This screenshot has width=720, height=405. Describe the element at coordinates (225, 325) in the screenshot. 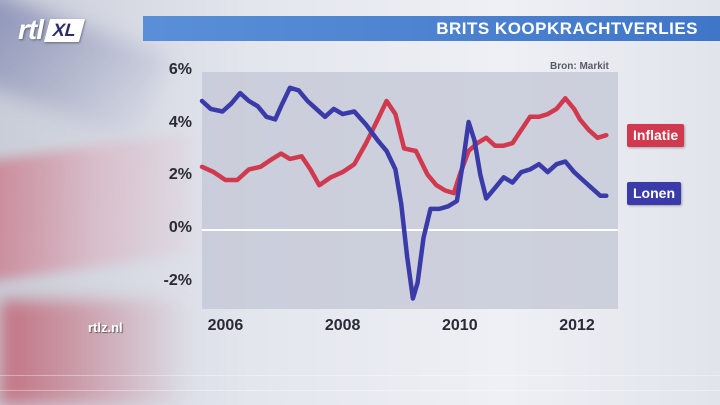

I see `x-tick-label: 2006` at that location.